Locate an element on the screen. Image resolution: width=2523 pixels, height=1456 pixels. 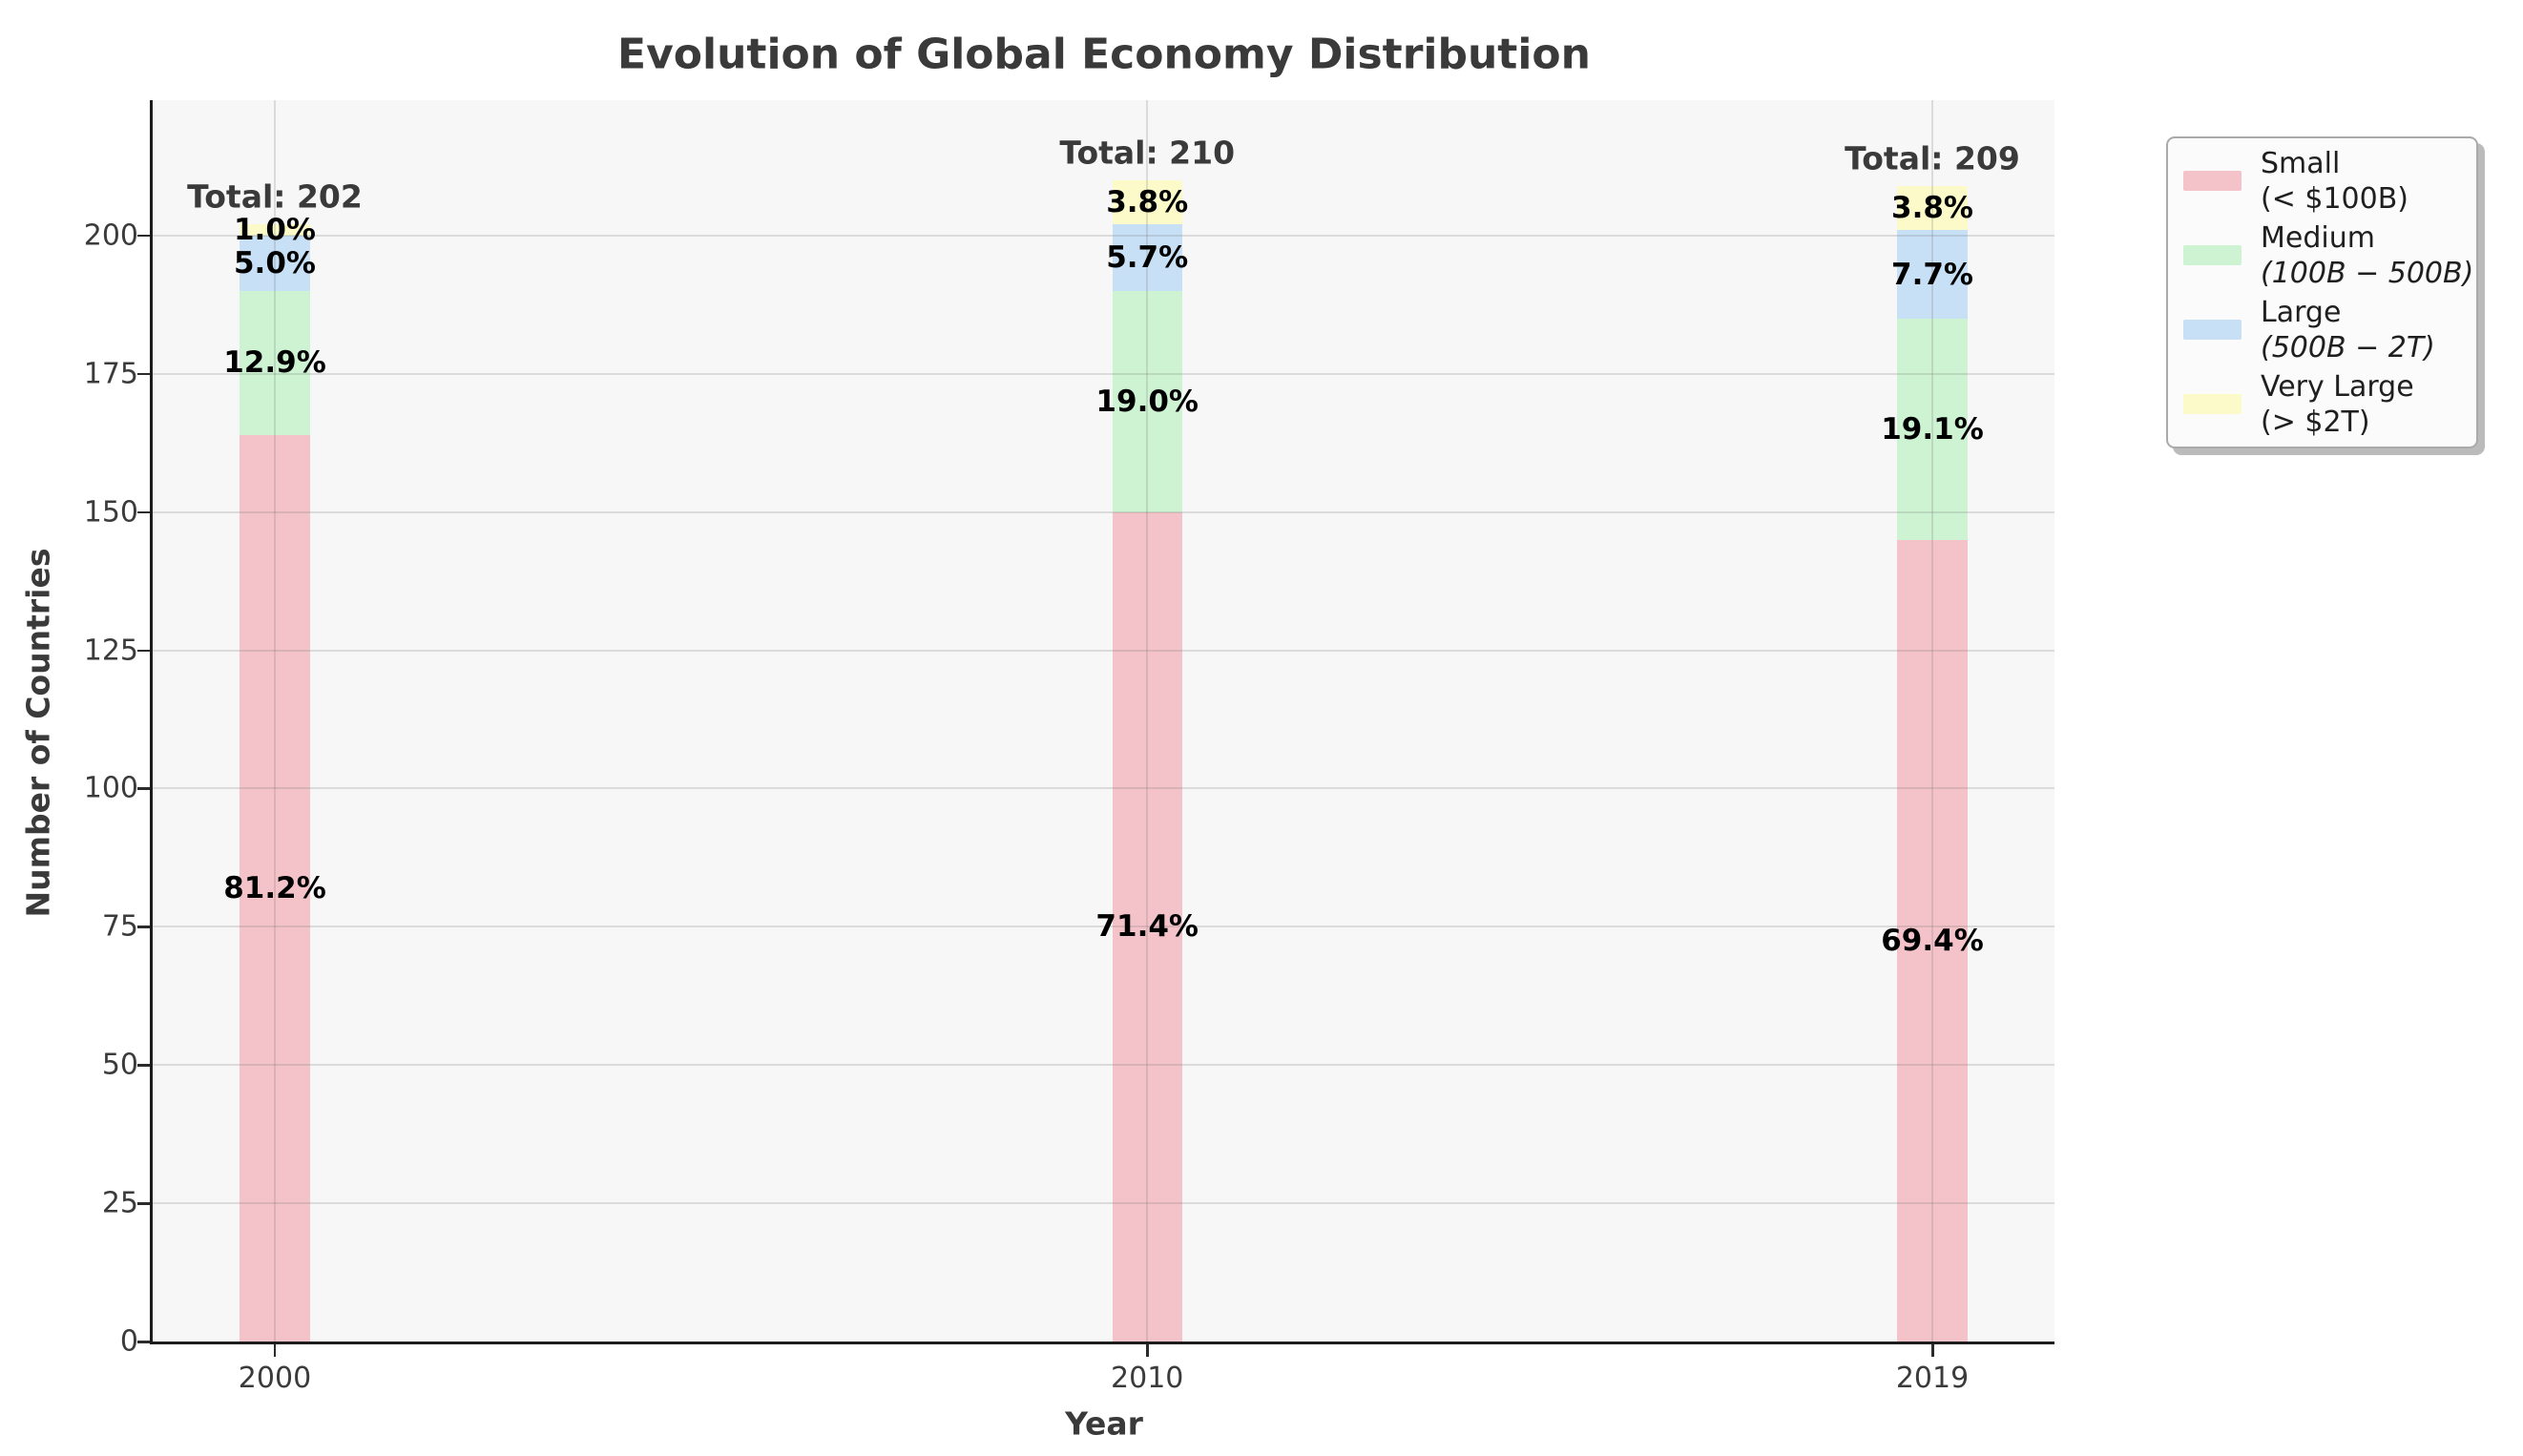
legend-label-range: (500B − 2T) is located at coordinates (2348, 347).